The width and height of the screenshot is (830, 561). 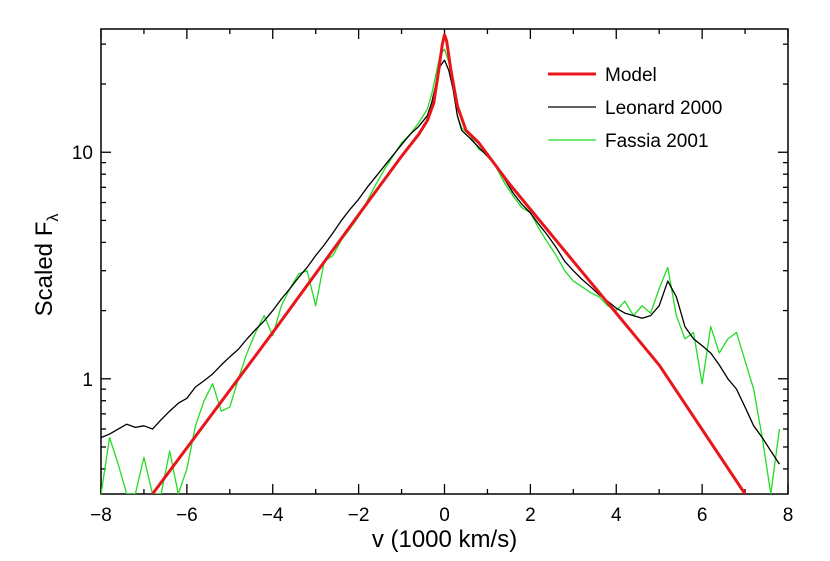 What do you see at coordinates (444, 539) in the screenshot?
I see `x-axis-title: v (1000 km/s)` at bounding box center [444, 539].